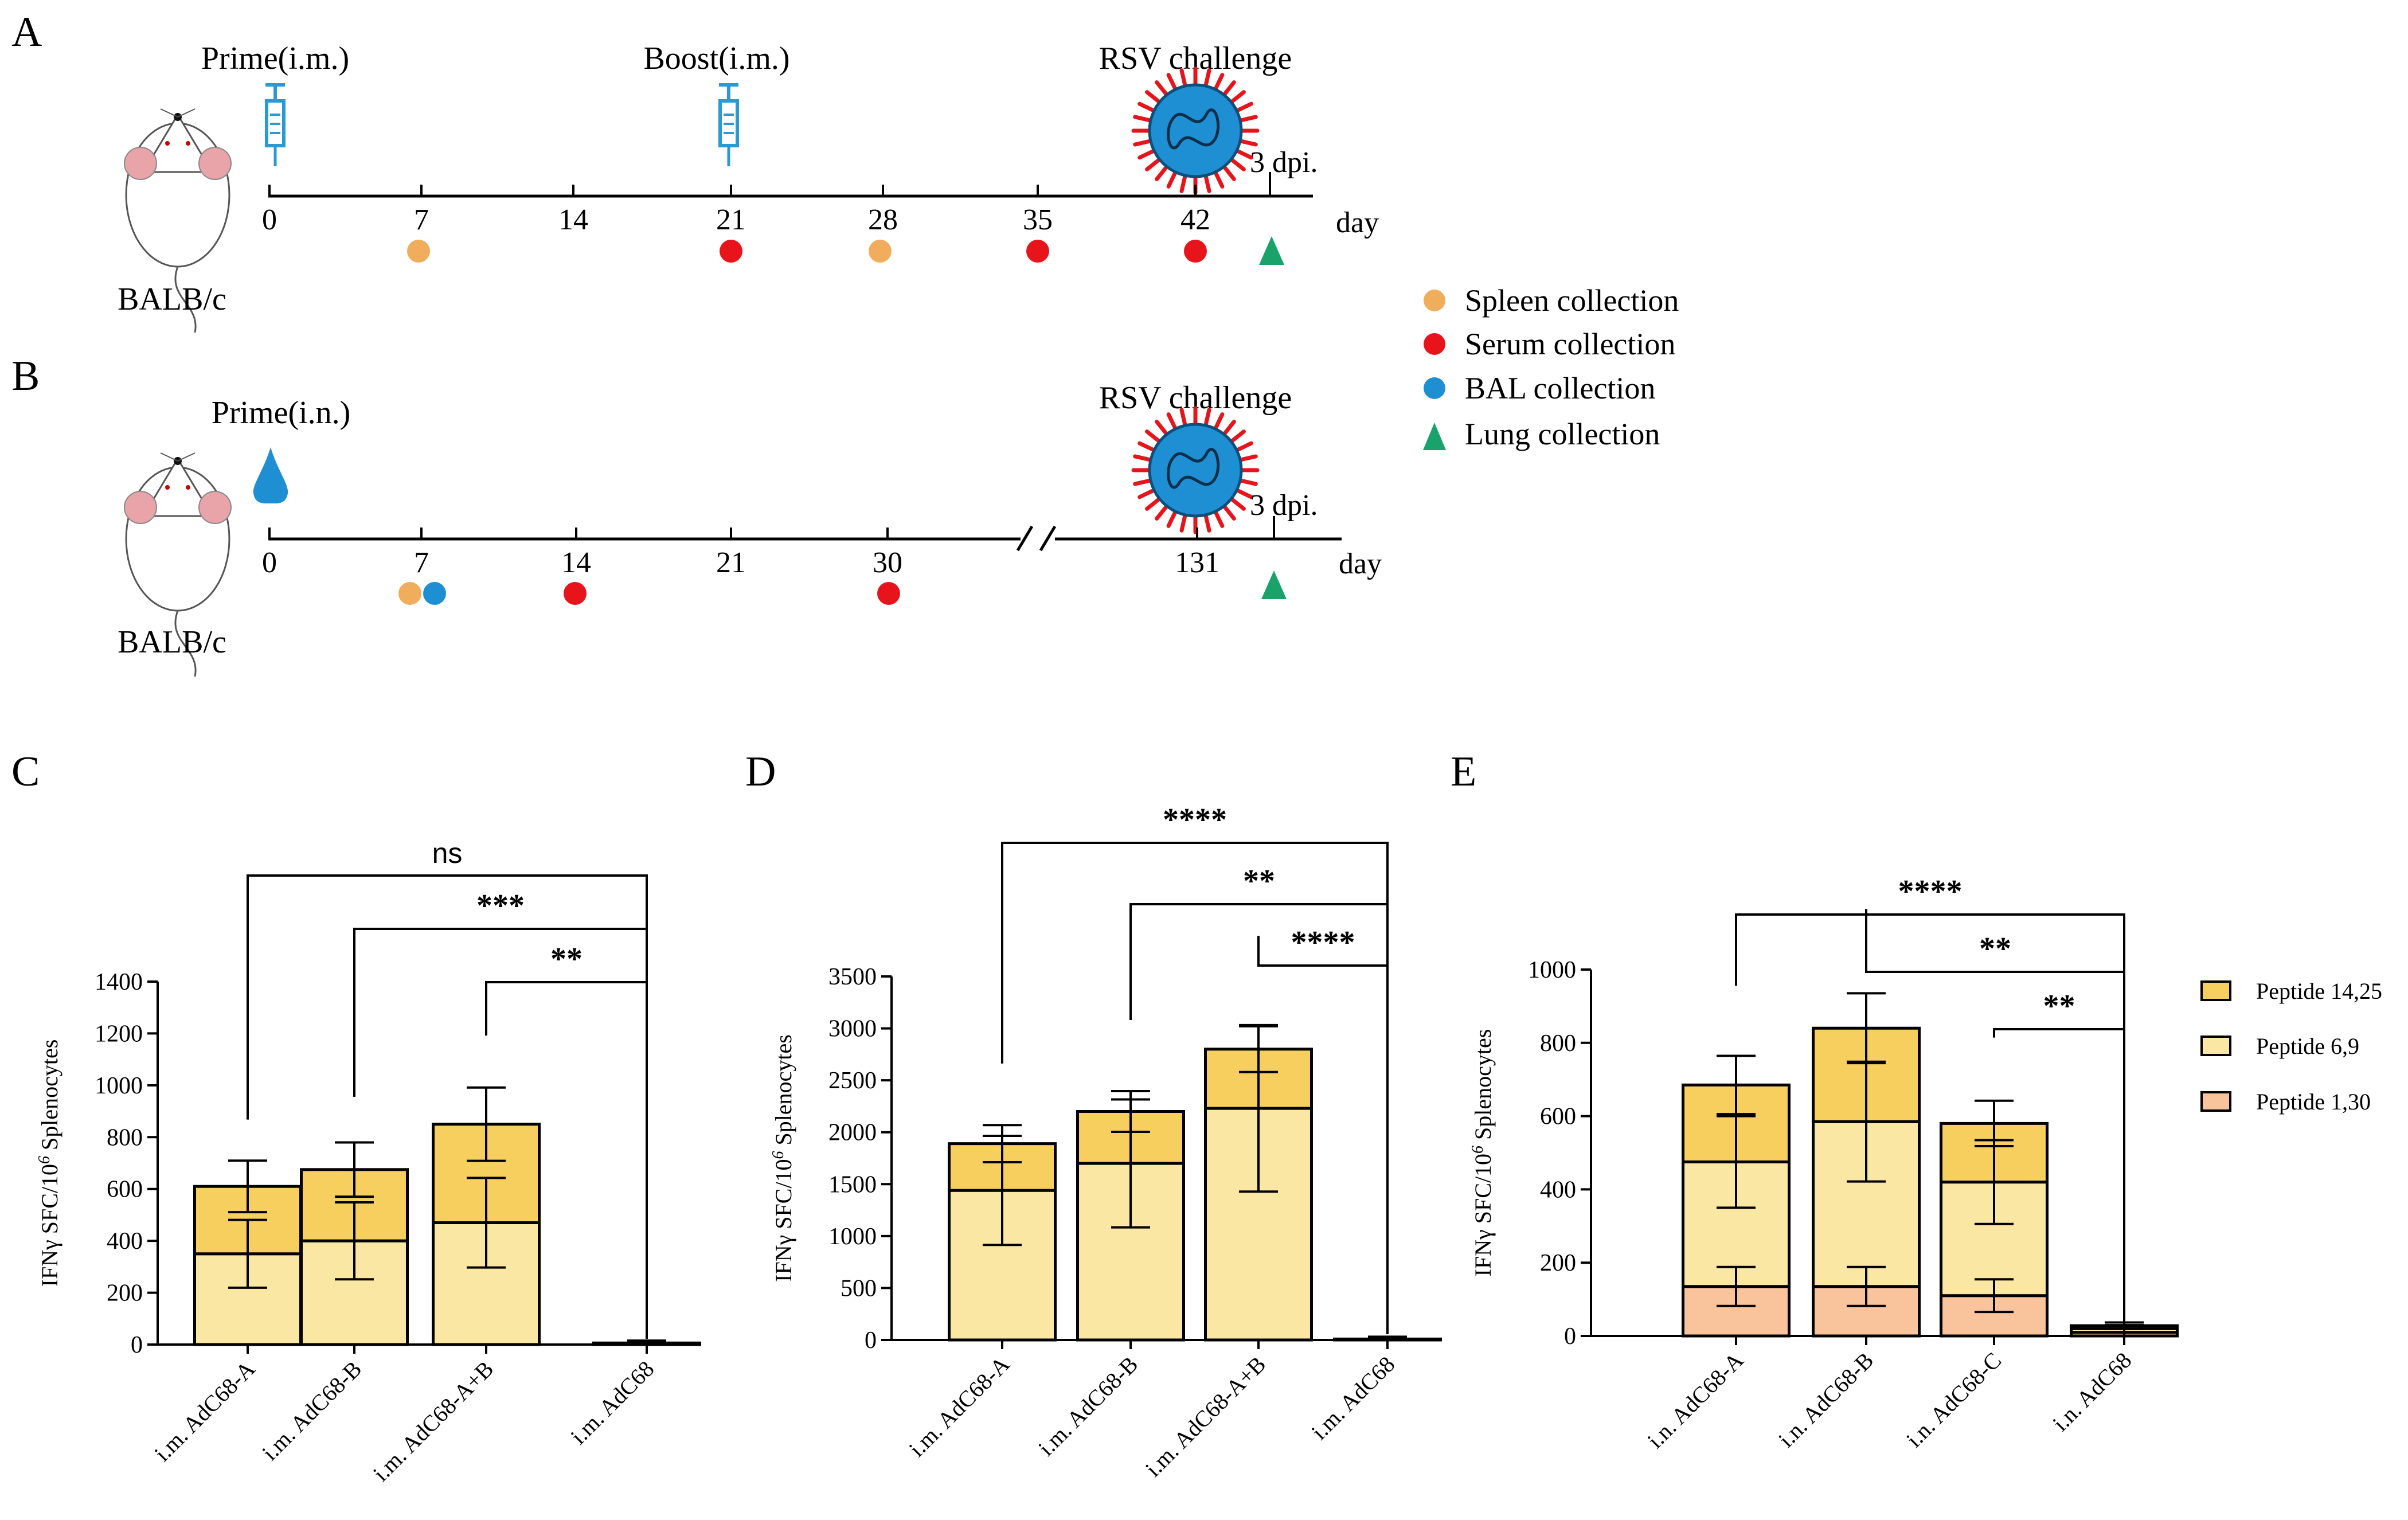  I want to click on legend-item: Peptide 6,9, so click(2307, 1046).